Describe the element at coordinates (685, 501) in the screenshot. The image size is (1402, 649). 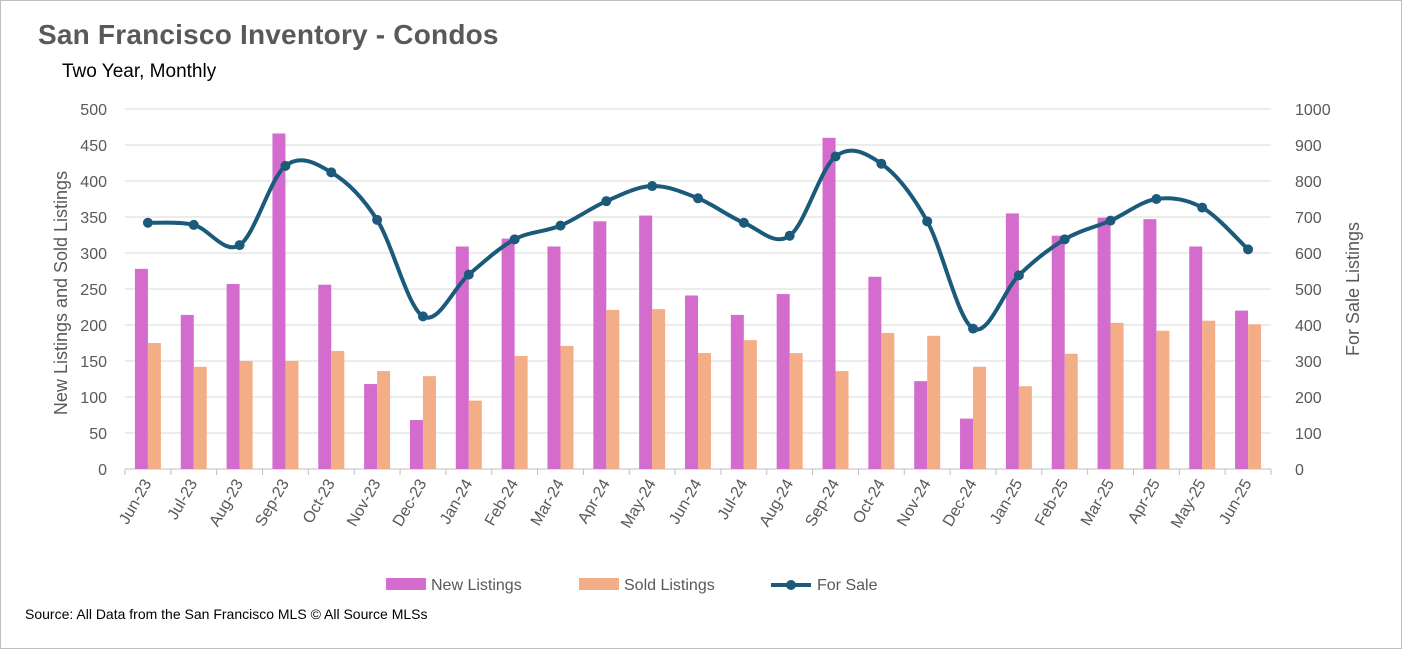
I see `x-tick-label: Jun-24` at that location.